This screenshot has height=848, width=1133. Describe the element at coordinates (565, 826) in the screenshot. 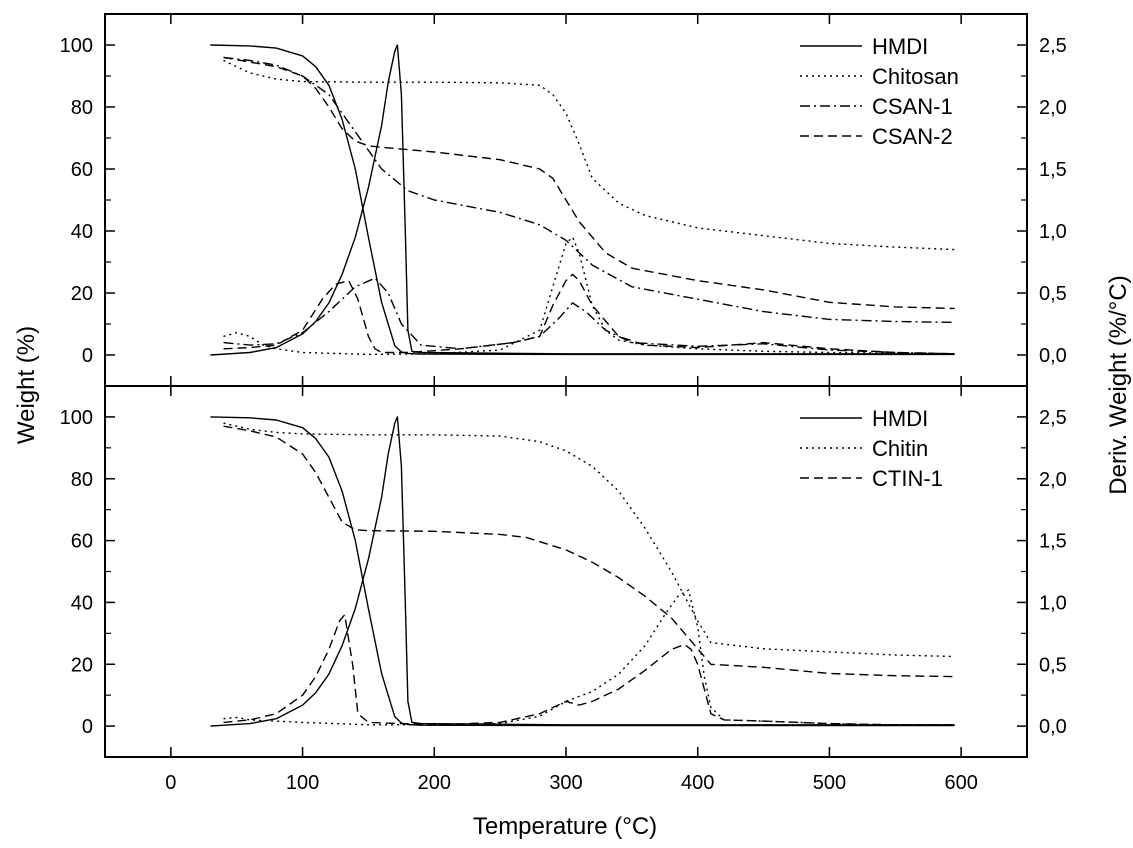

I see `x-axis-title: Temperature (°C)` at that location.